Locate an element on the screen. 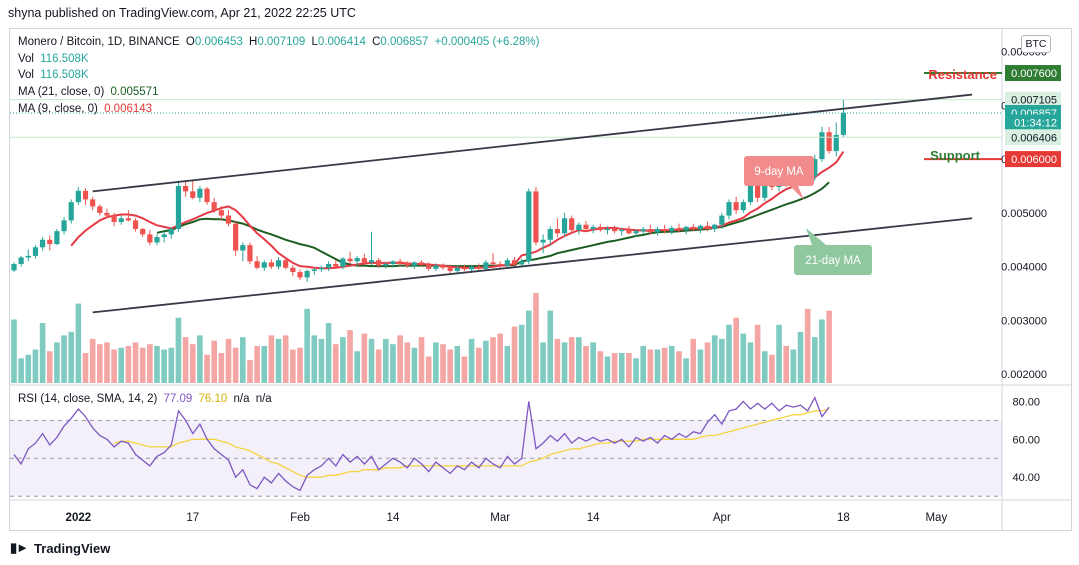 Image resolution: width=1079 pixels, height=565 pixels. ma9-annotation-box is located at coordinates (779, 171).